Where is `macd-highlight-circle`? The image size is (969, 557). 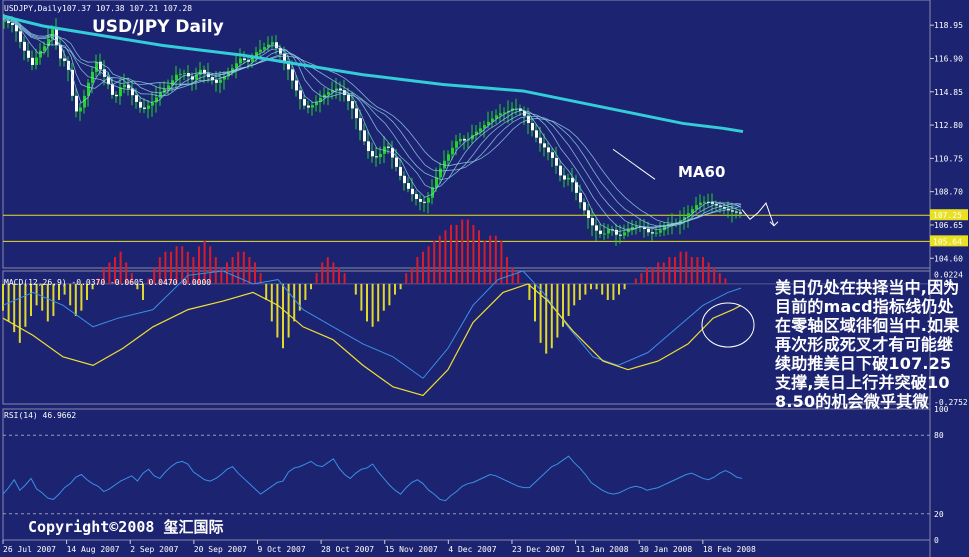 macd-highlight-circle is located at coordinates (728, 325).